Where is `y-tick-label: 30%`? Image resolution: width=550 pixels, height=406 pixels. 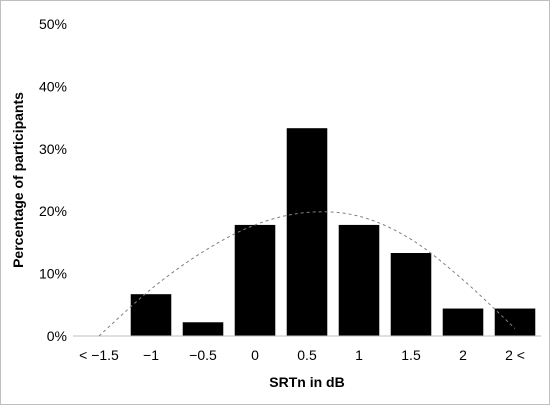 y-tick-label: 30% is located at coordinates (53, 149).